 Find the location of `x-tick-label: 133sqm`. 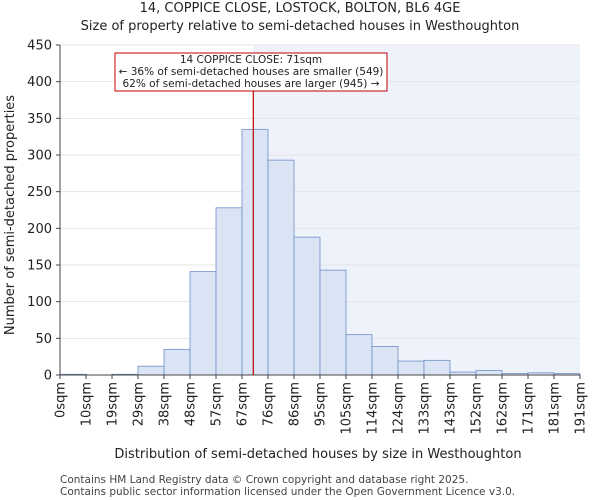

x-tick-label: 133sqm is located at coordinates (425, 408).